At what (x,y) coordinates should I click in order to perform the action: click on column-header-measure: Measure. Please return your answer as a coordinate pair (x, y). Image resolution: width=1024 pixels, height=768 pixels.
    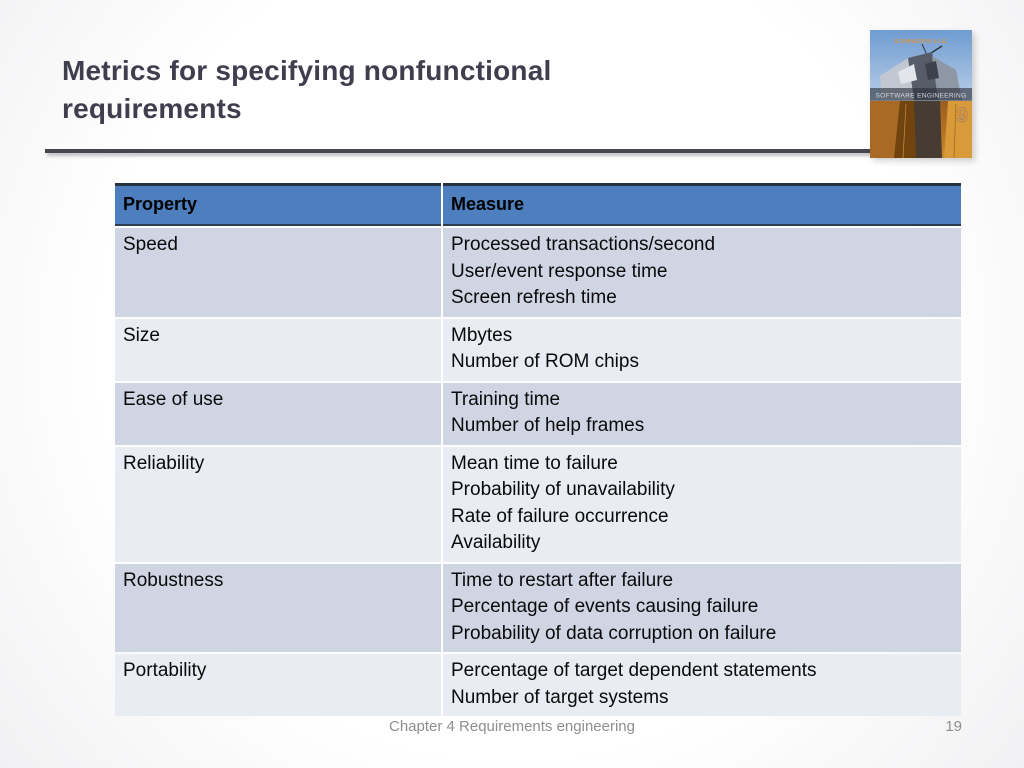
    Looking at the image, I should click on (702, 204).